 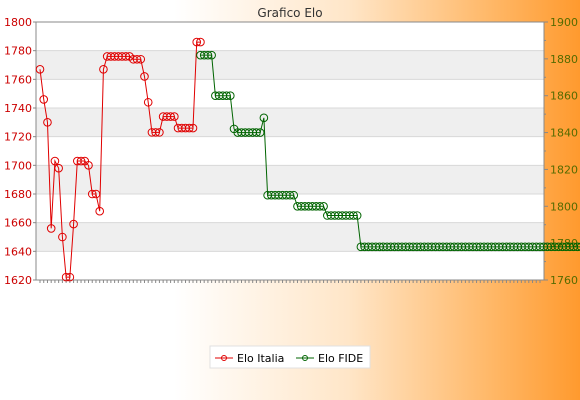 I want to click on y-right-tick-label: 1900, so click(x=564, y=22).